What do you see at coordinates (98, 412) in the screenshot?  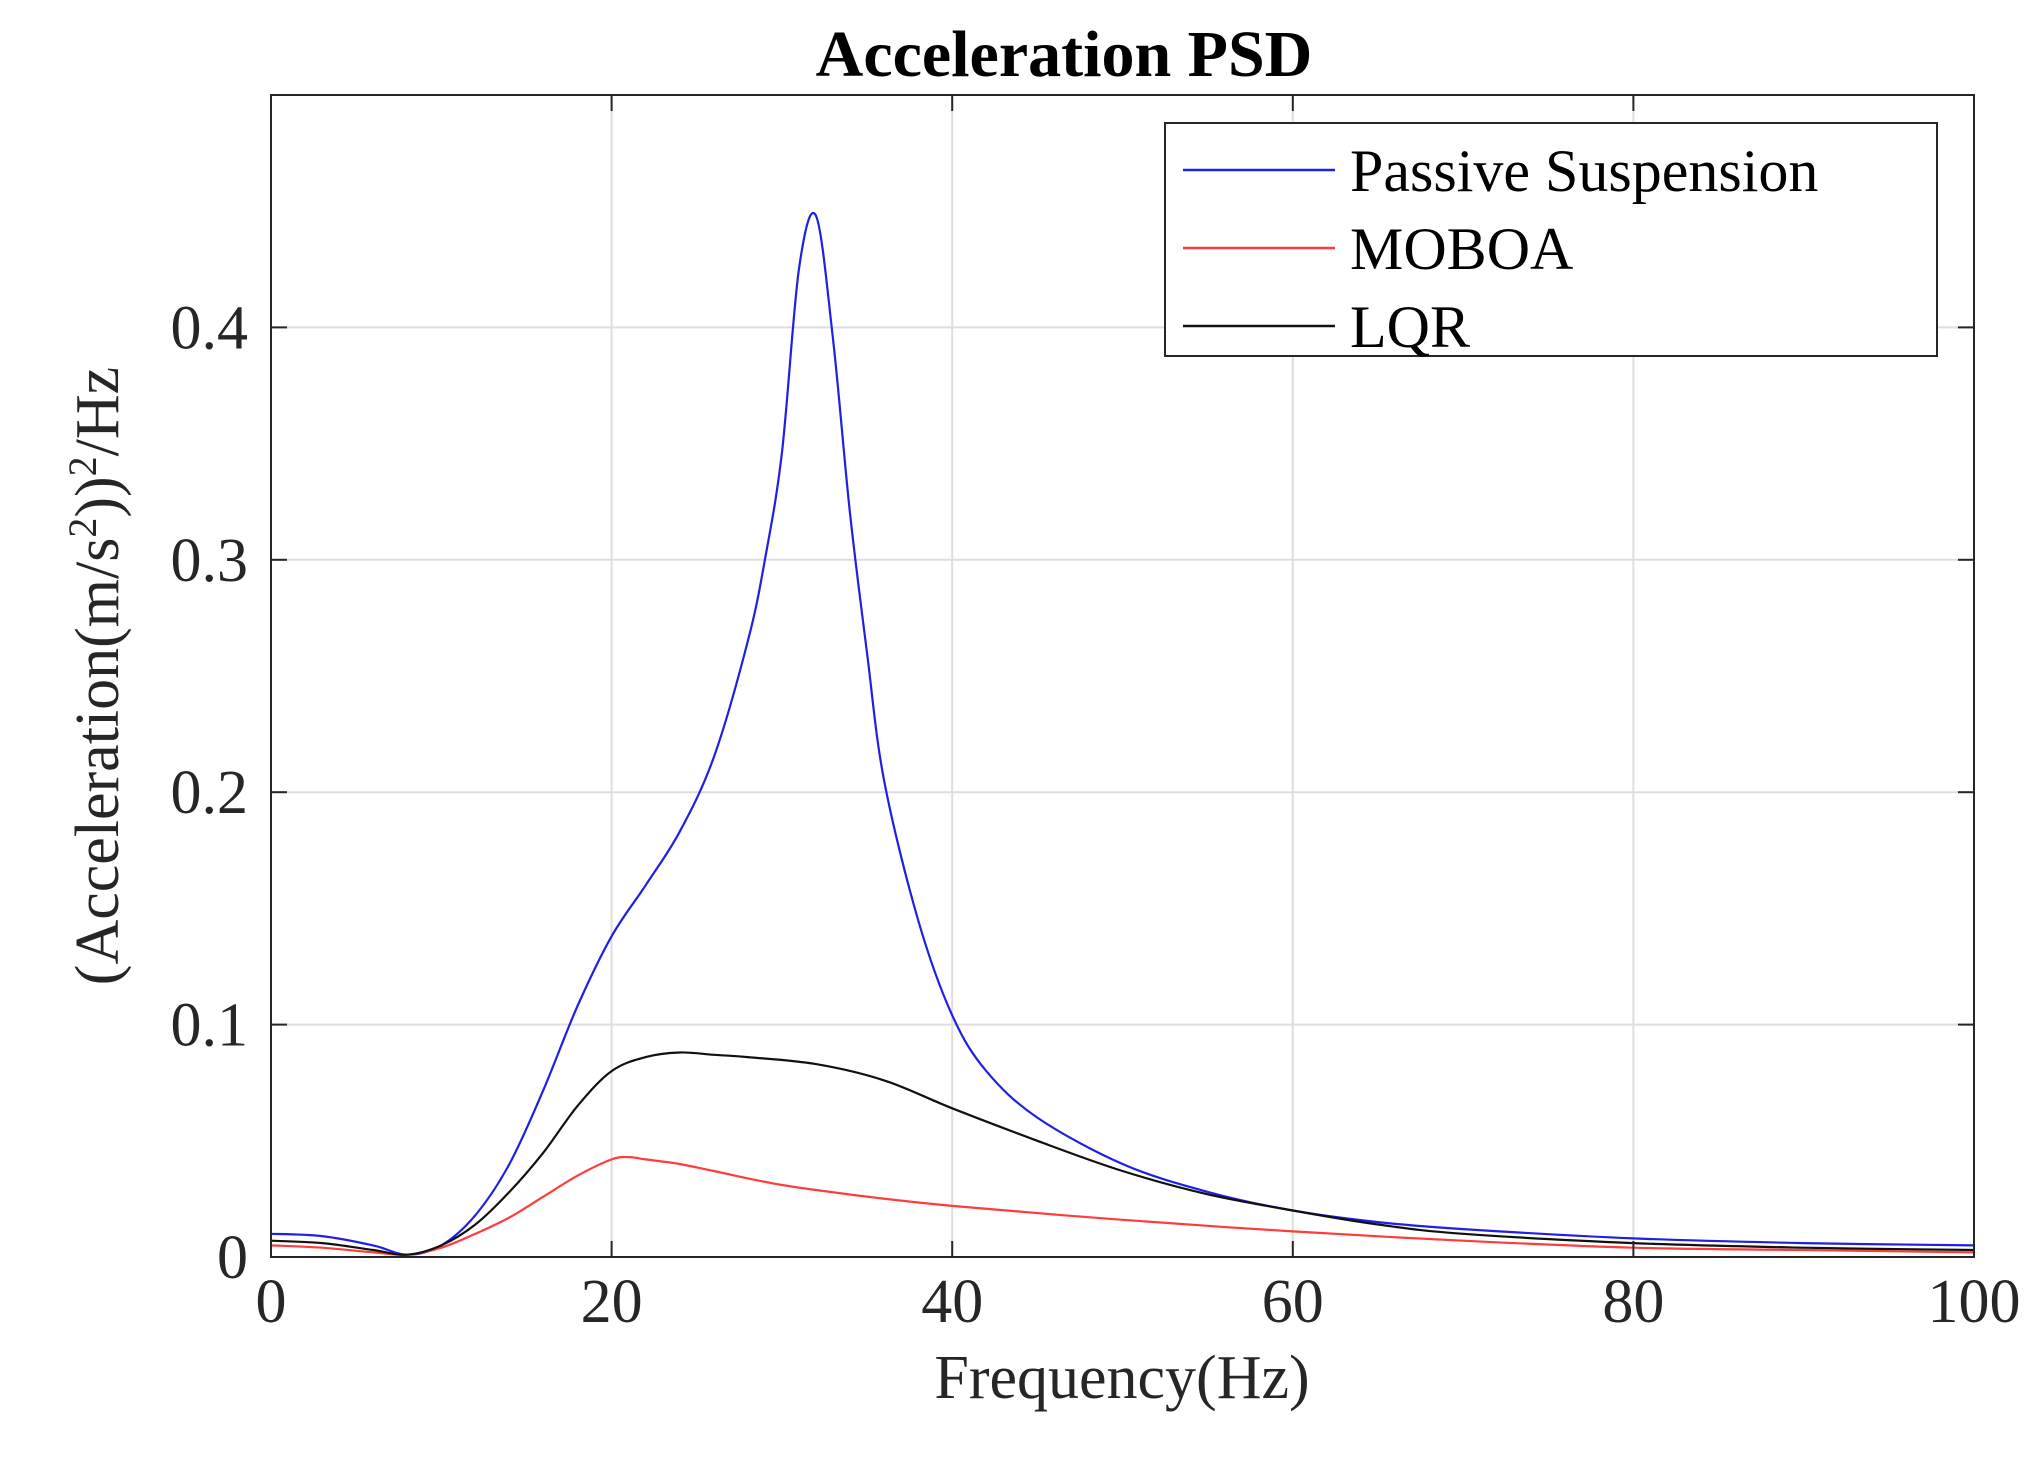 I see `y-axis-label-suffix: /Hz` at bounding box center [98, 412].